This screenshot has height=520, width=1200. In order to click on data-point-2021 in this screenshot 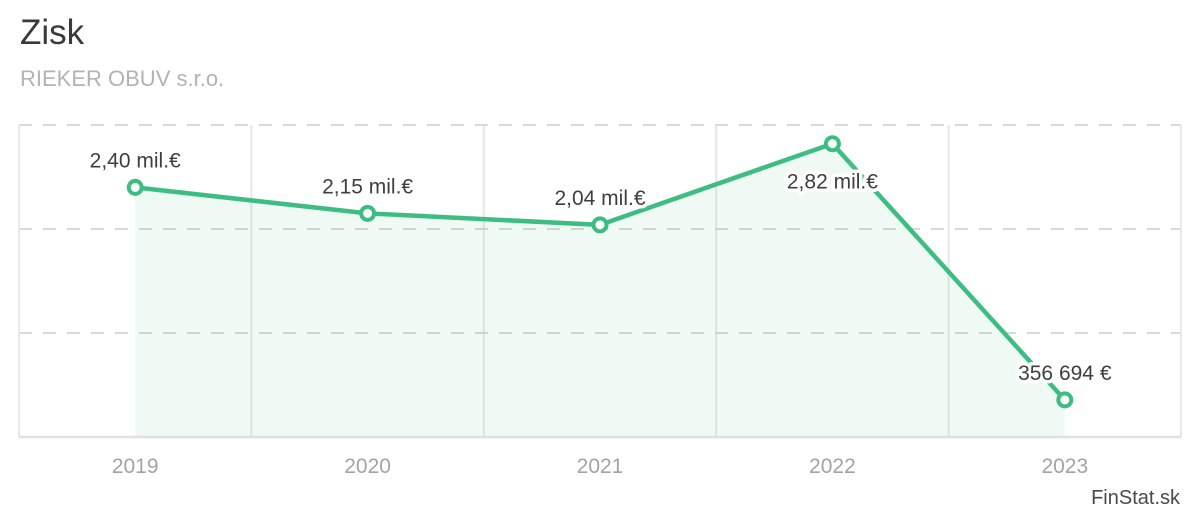, I will do `click(600, 225)`.